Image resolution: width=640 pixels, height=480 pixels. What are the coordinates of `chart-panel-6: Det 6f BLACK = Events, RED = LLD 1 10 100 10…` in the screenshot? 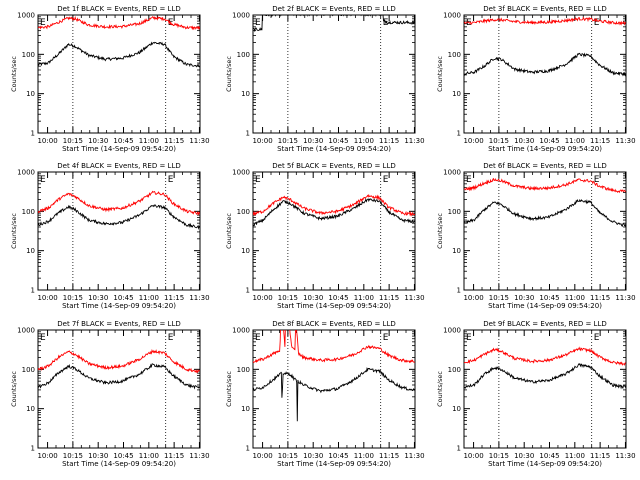 It's located at (536, 236).